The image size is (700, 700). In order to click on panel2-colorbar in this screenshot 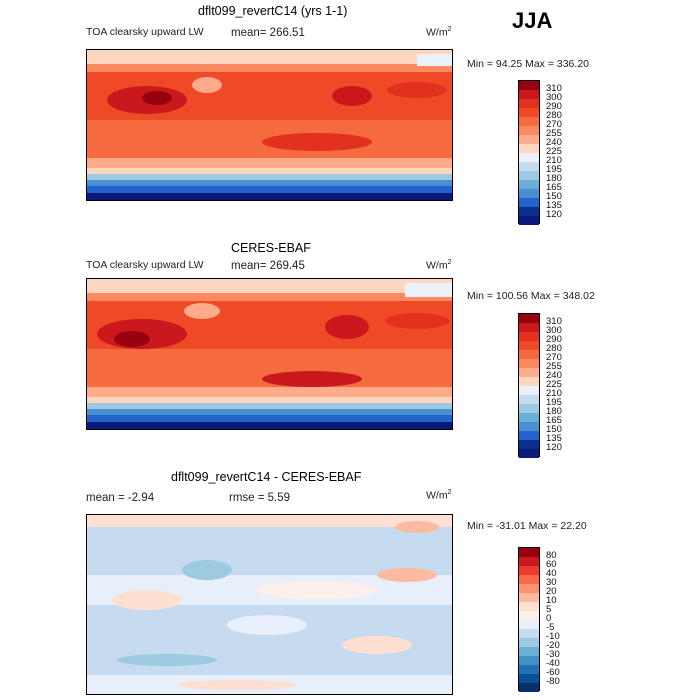, I will do `click(529, 385)`.